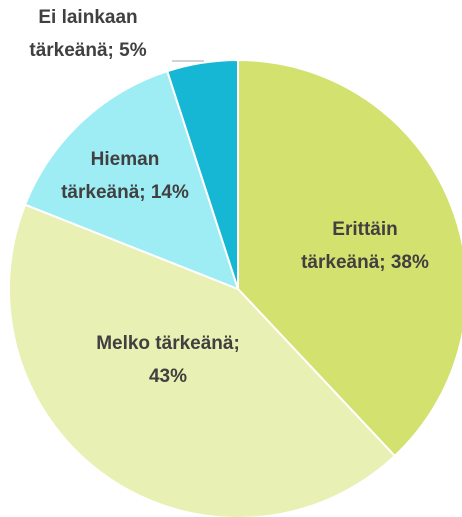 This screenshot has width=462, height=517. What do you see at coordinates (125, 159) in the screenshot?
I see `data-label: Hieman` at bounding box center [125, 159].